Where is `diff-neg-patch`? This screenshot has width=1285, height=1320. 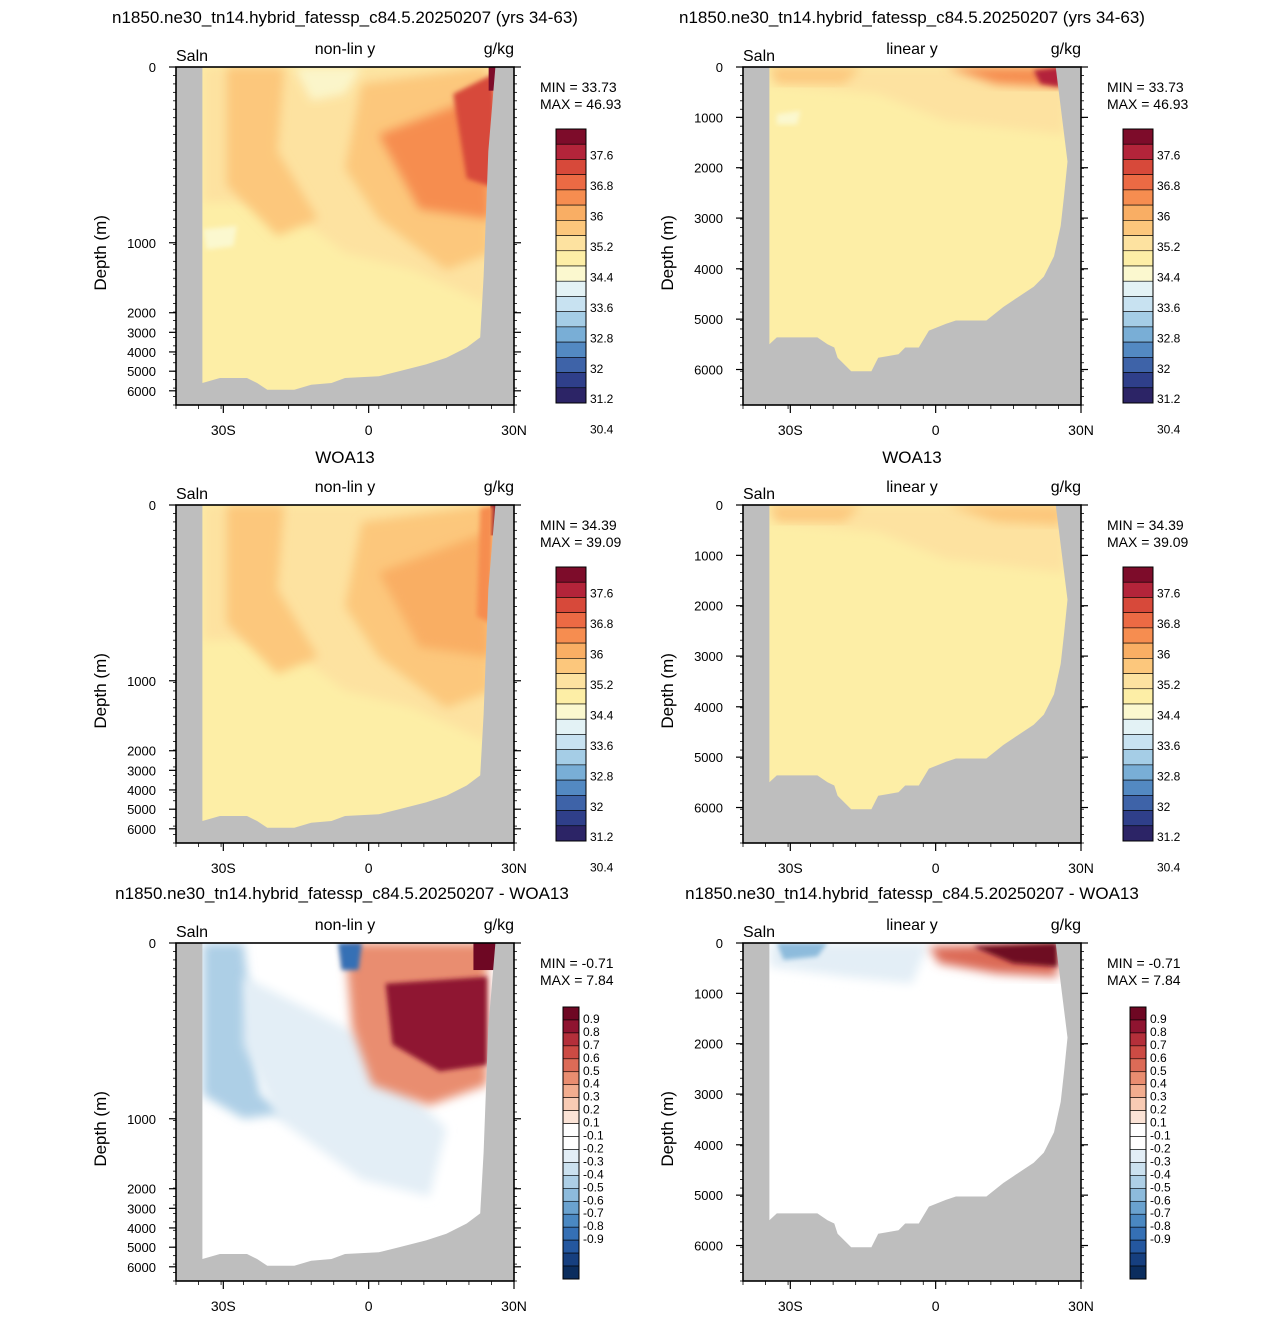 diff-neg-patch is located at coordinates (350, 956).